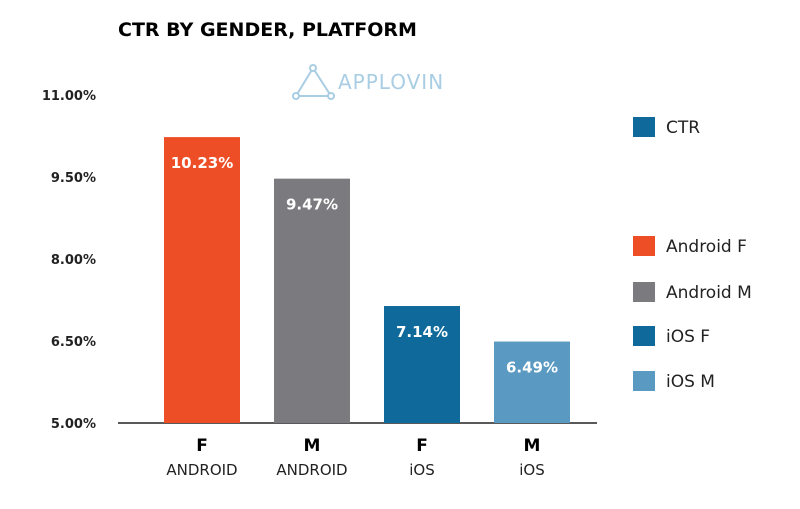 The image size is (800, 509). Describe the element at coordinates (422, 332) in the screenshot. I see `bar-value-label: 7.14%` at that location.